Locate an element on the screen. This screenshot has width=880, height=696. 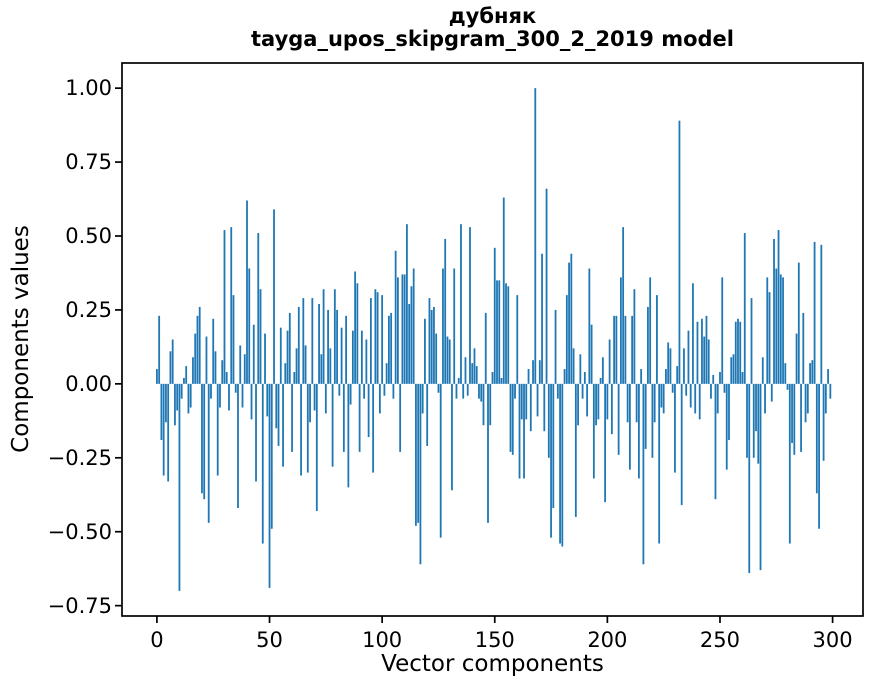
y-tick-label: −0.50 is located at coordinates (79, 531).